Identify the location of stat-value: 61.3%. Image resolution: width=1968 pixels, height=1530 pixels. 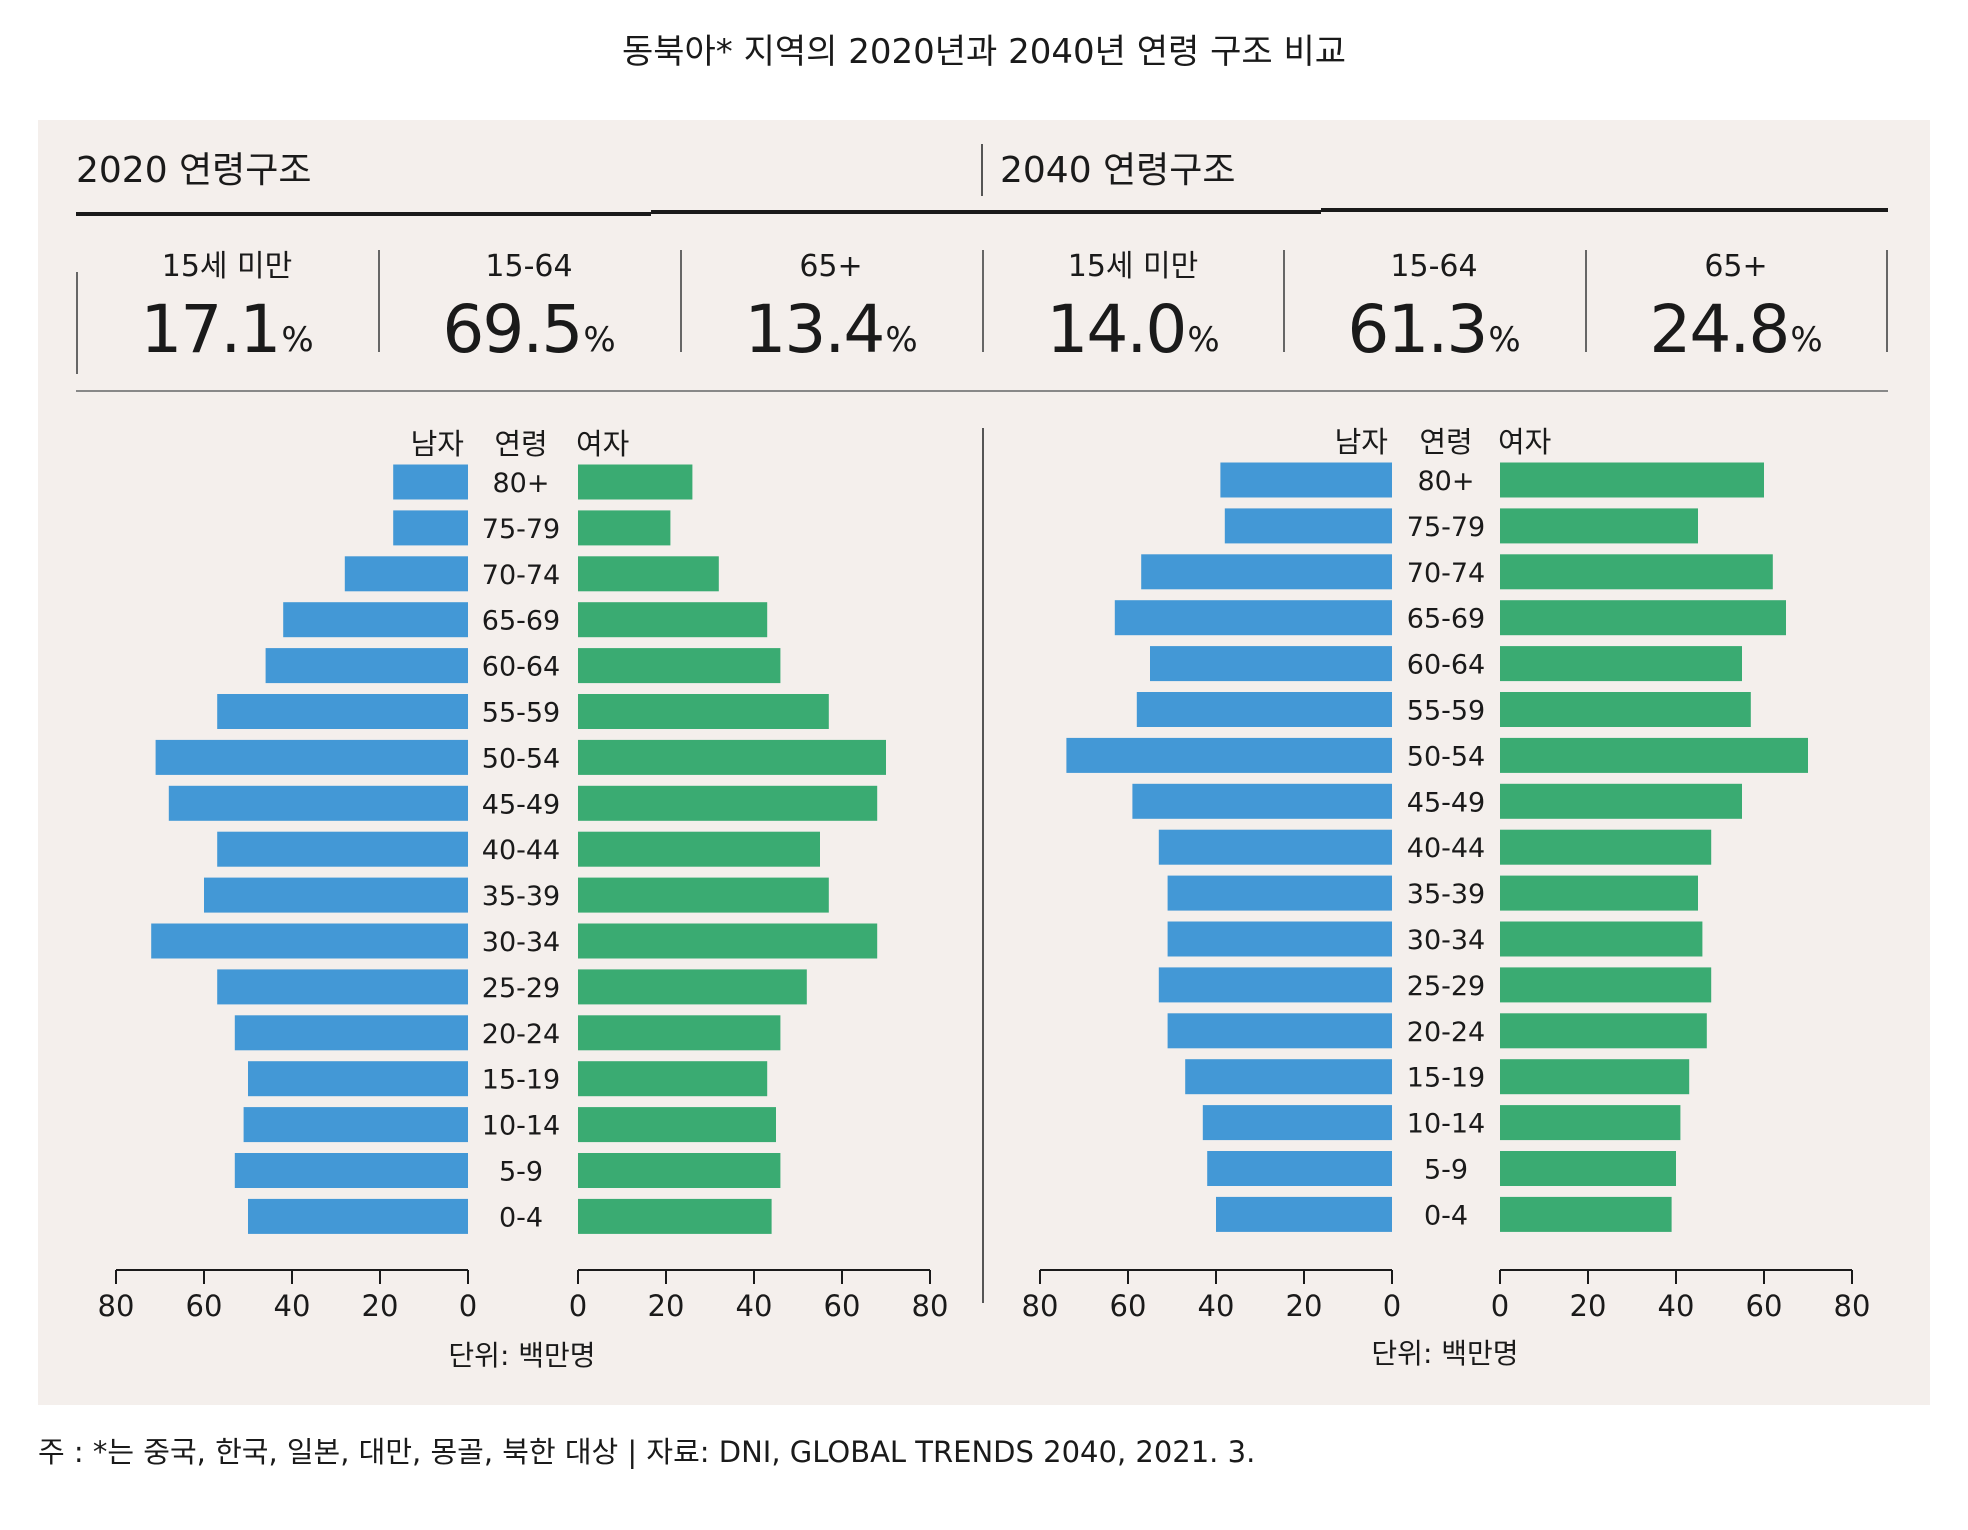
(1434, 330).